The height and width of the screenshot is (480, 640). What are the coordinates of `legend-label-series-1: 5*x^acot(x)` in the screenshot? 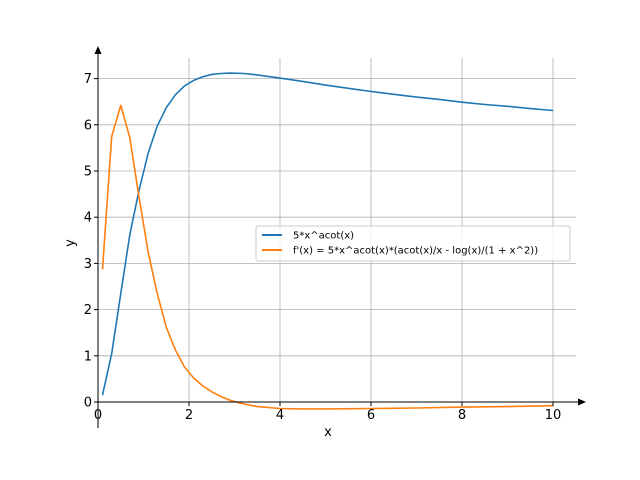 It's located at (323, 236).